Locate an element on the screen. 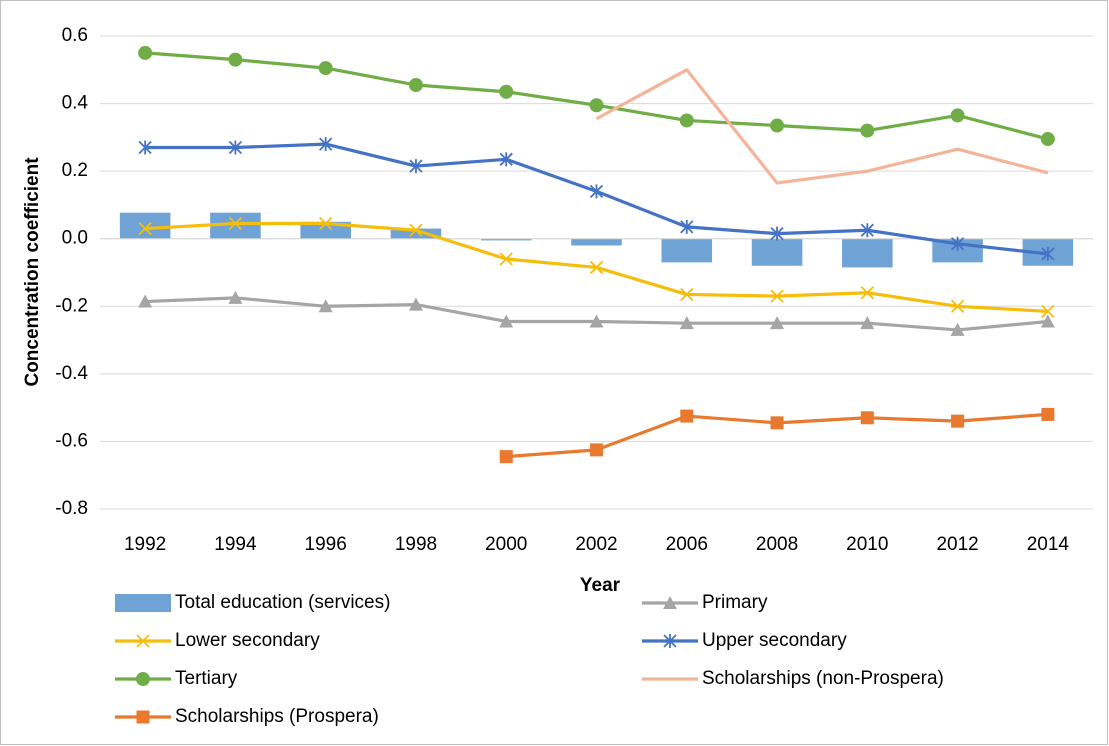 Image resolution: width=1109 pixels, height=746 pixels. legend-item: Scholarships (Prospera) is located at coordinates (247, 716).